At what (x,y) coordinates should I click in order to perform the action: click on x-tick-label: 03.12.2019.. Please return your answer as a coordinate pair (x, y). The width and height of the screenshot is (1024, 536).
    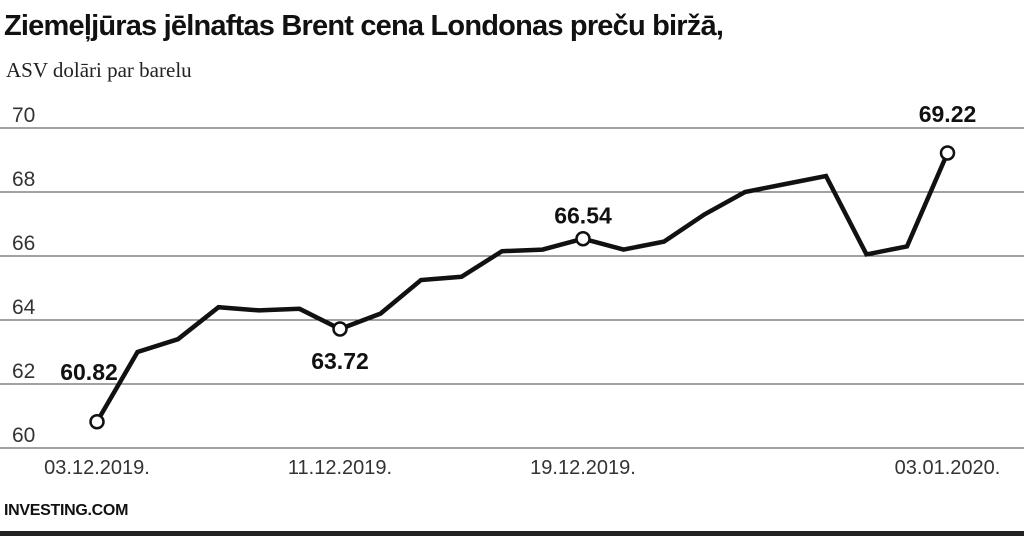
    Looking at the image, I should click on (97, 468).